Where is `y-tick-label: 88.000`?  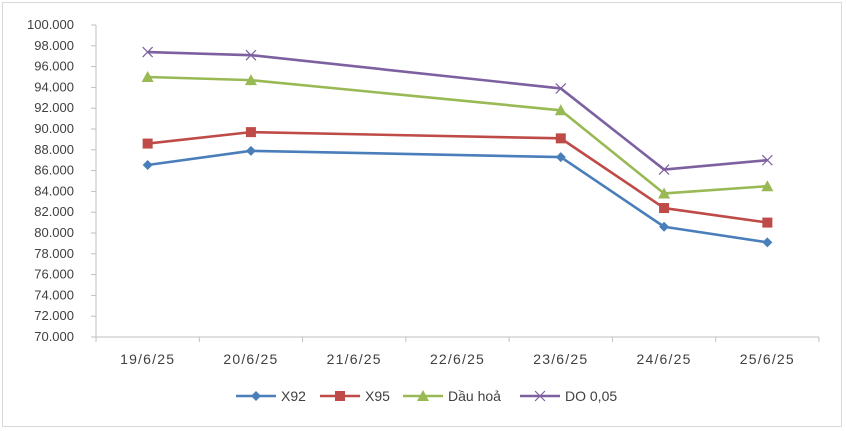 y-tick-label: 88.000 is located at coordinates (54, 149).